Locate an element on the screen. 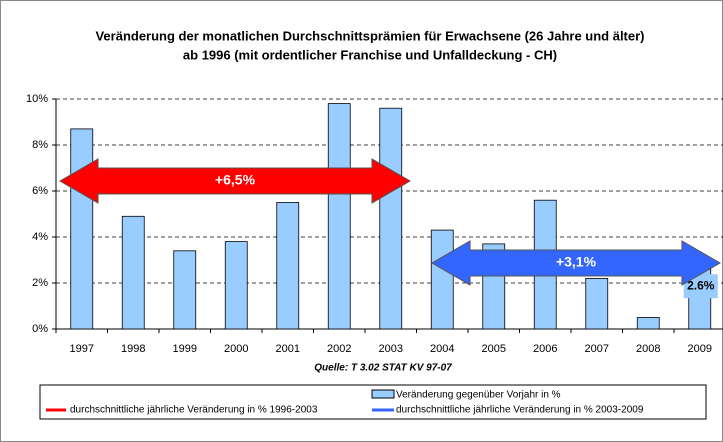  x-tick-label: 2004 is located at coordinates (442, 349).